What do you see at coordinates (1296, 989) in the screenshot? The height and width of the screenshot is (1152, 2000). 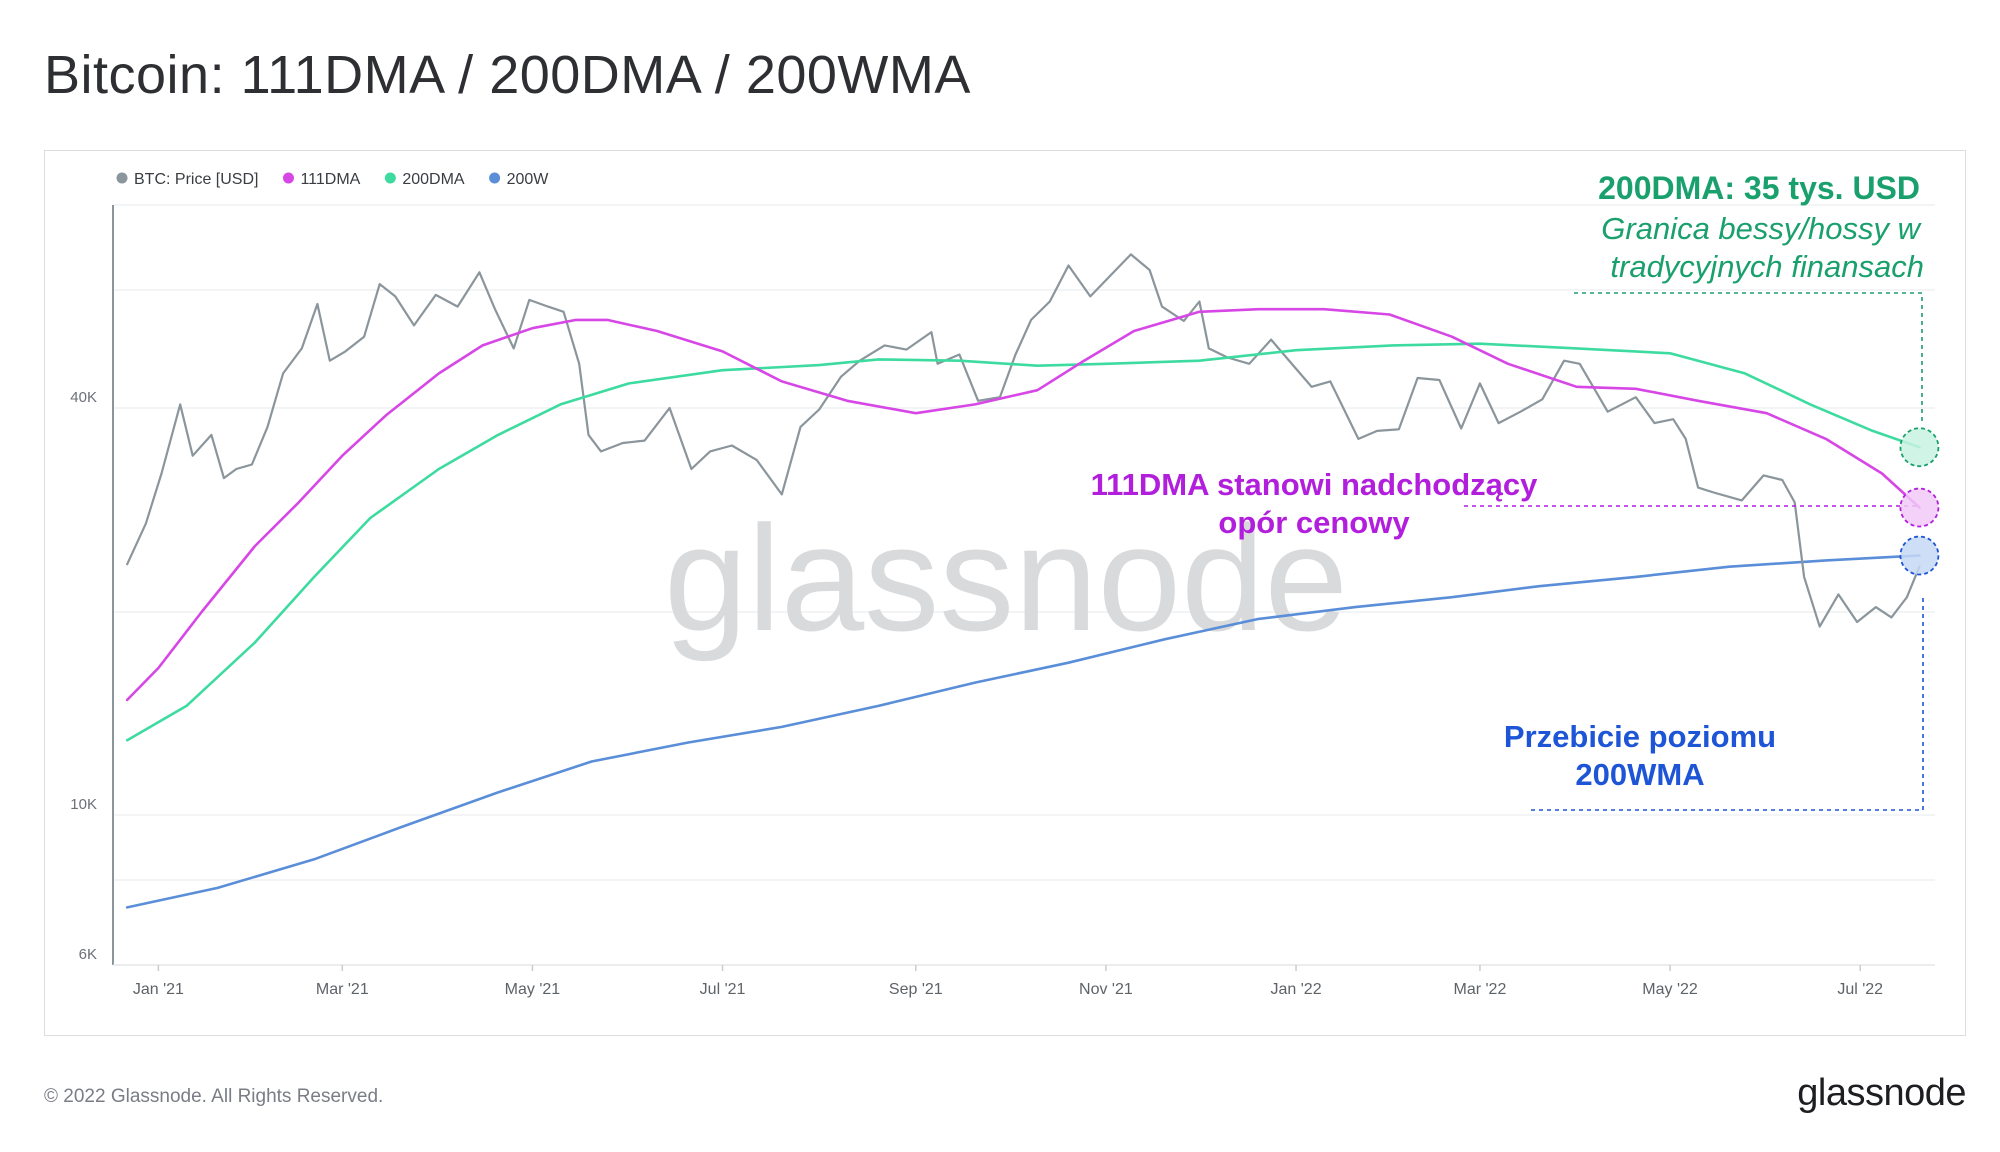 I see `x-tick-label: Jan '22` at bounding box center [1296, 989].